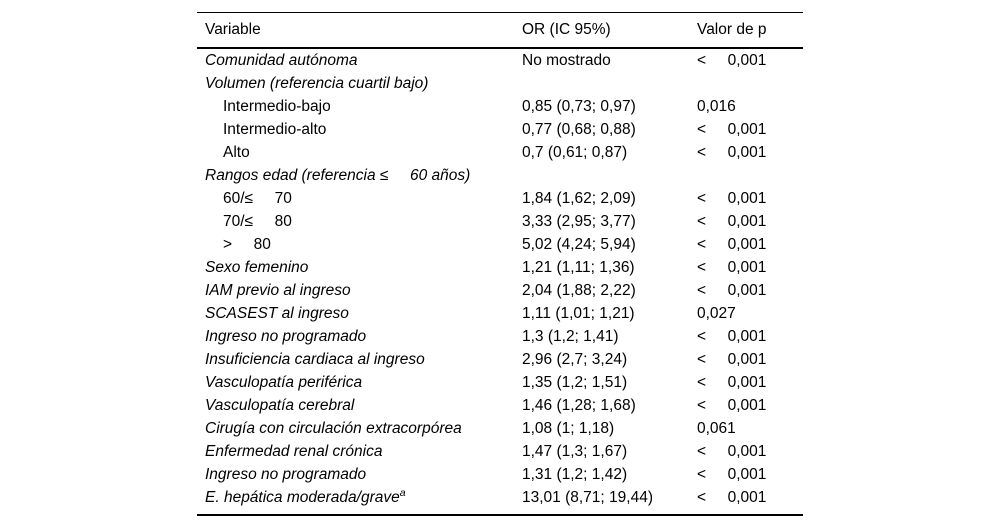 This screenshot has height=530, width=1000. I want to click on variable-cell: IAM previo al ingreso, so click(359, 290).